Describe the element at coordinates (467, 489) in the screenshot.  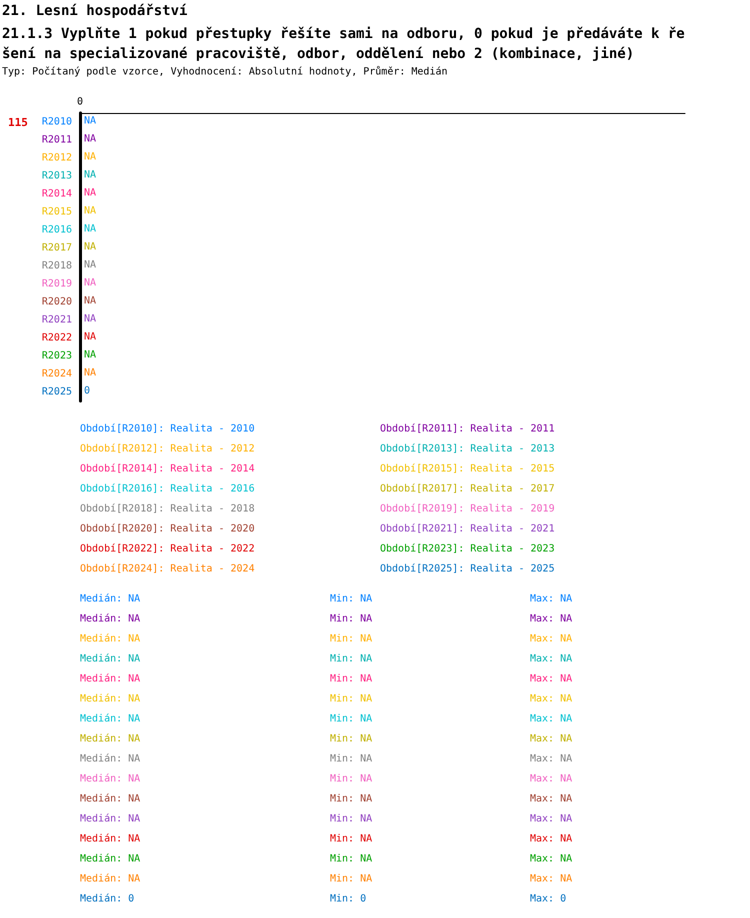
I see `text: Období[R2017]: Realita - 2017` at that location.